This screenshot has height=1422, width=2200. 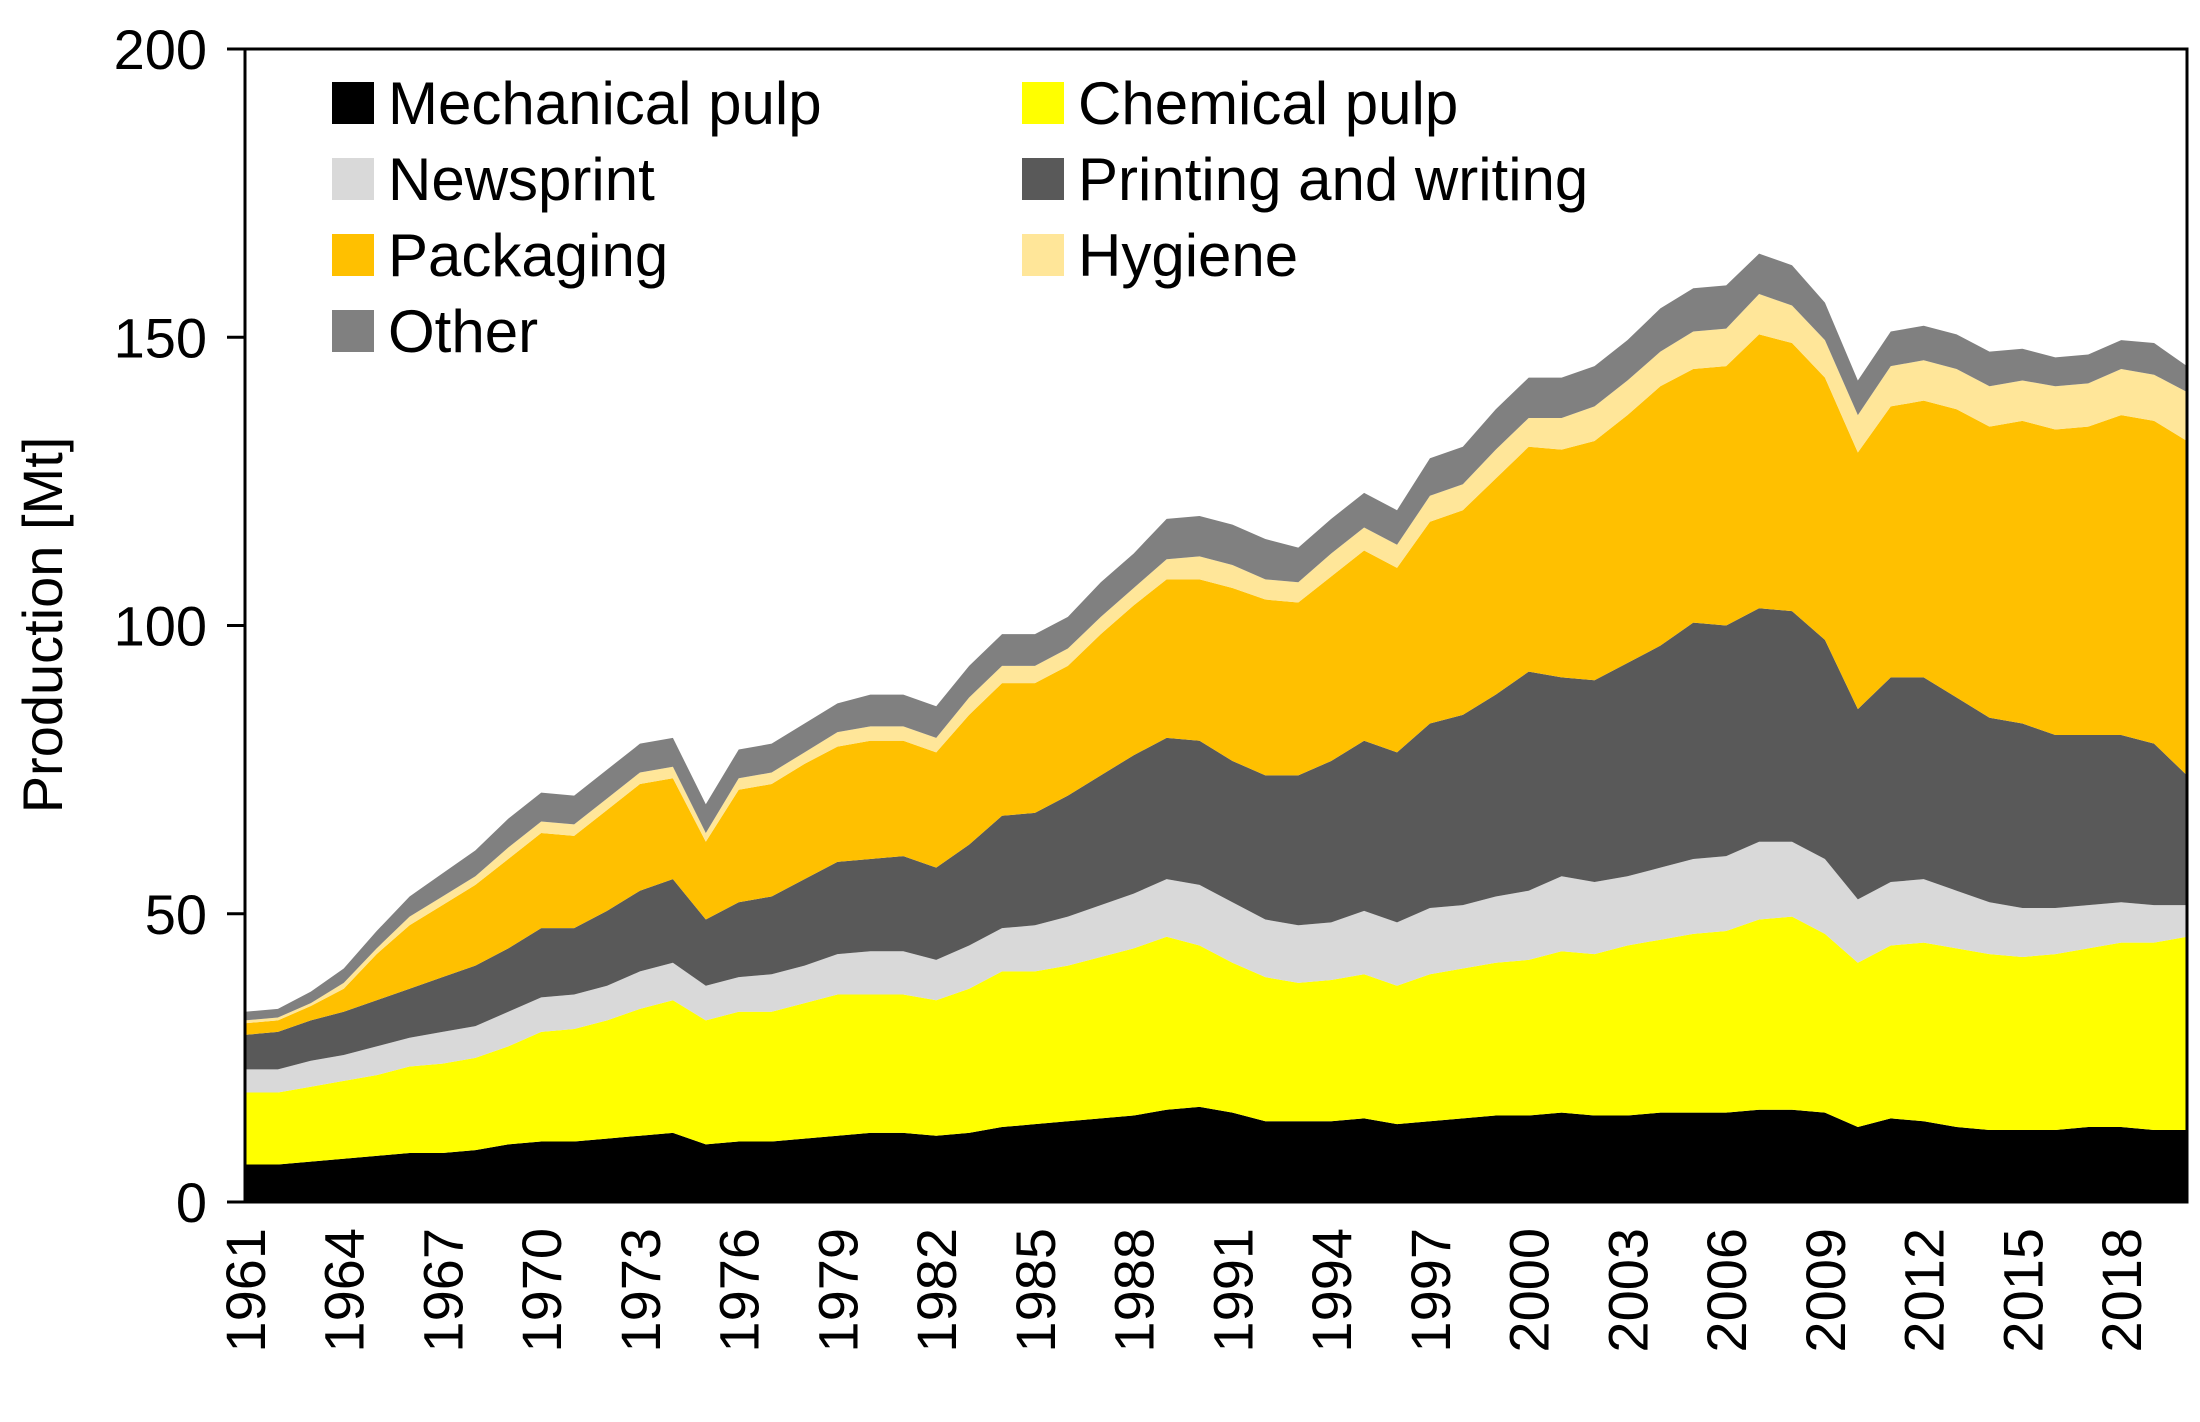 I want to click on x-tick-label: 2009, so click(x=1825, y=1290).